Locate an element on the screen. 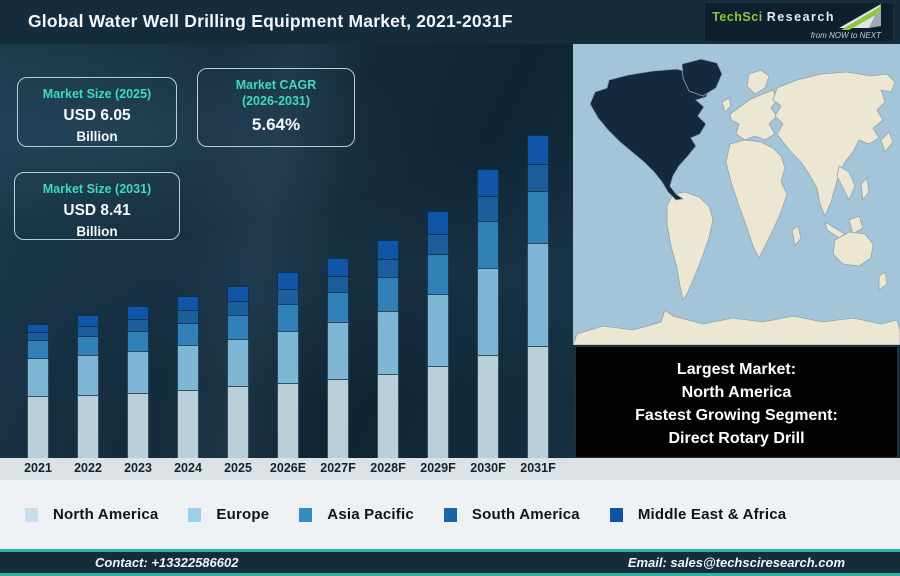 This screenshot has height=576, width=900. legend-label: Asia Pacific is located at coordinates (370, 514).